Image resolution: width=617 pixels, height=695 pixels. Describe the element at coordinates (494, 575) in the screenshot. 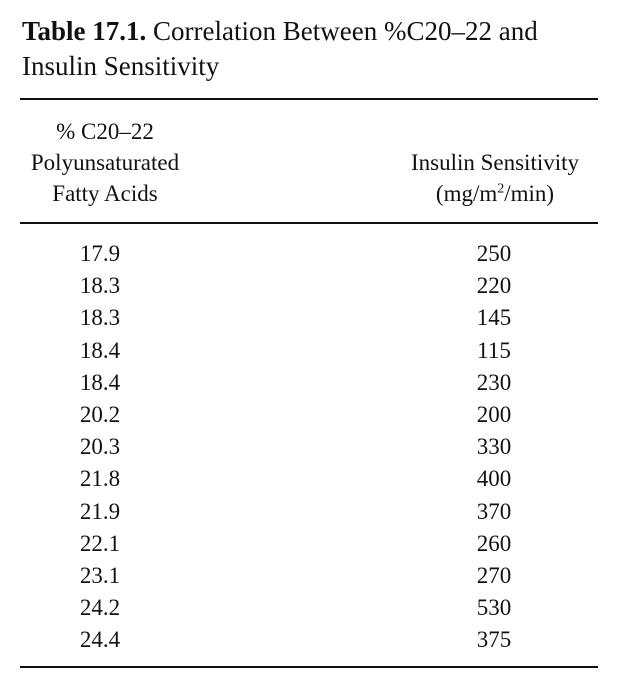

I see `cell-insulin-sensitivity: 270` at that location.